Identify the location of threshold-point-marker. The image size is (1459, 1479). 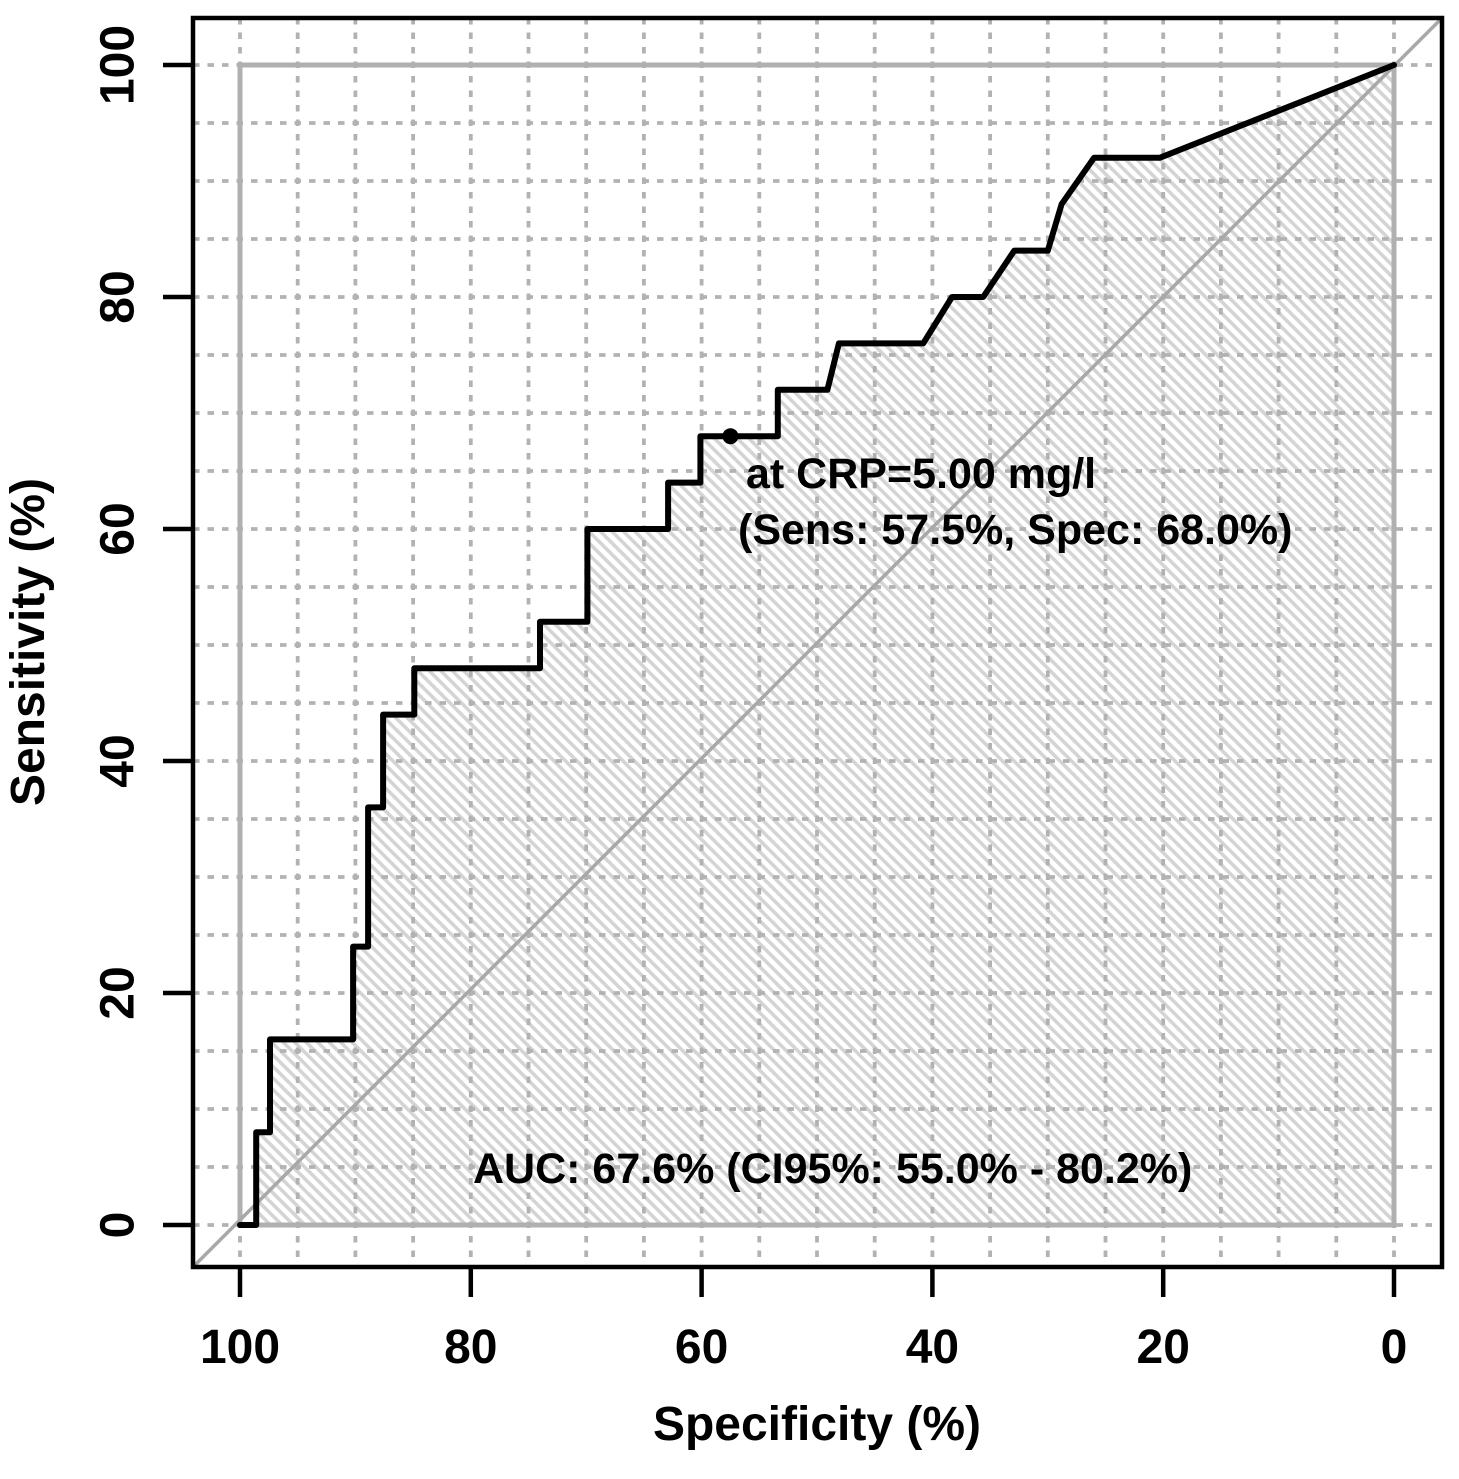
(730, 436).